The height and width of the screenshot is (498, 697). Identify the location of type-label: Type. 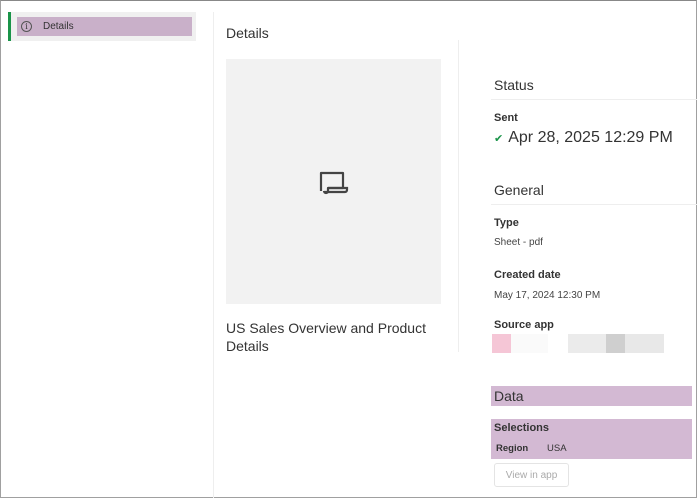
(506, 223).